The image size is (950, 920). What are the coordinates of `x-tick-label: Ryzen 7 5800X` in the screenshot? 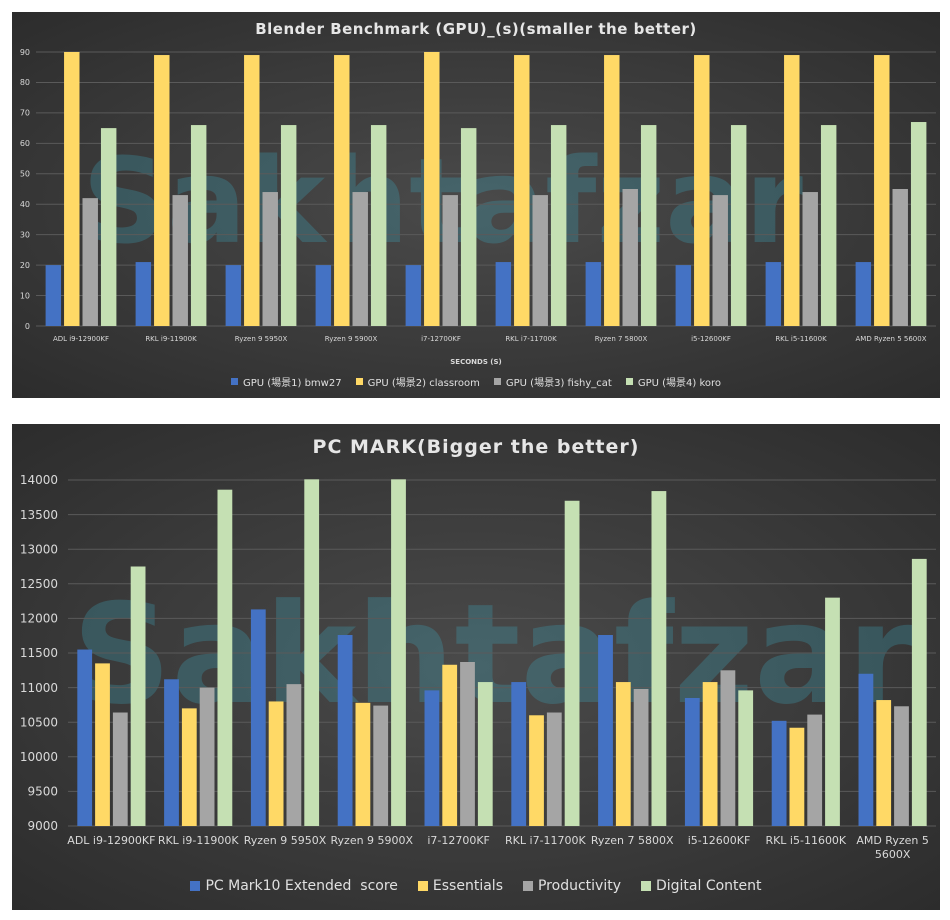 It's located at (621, 339).